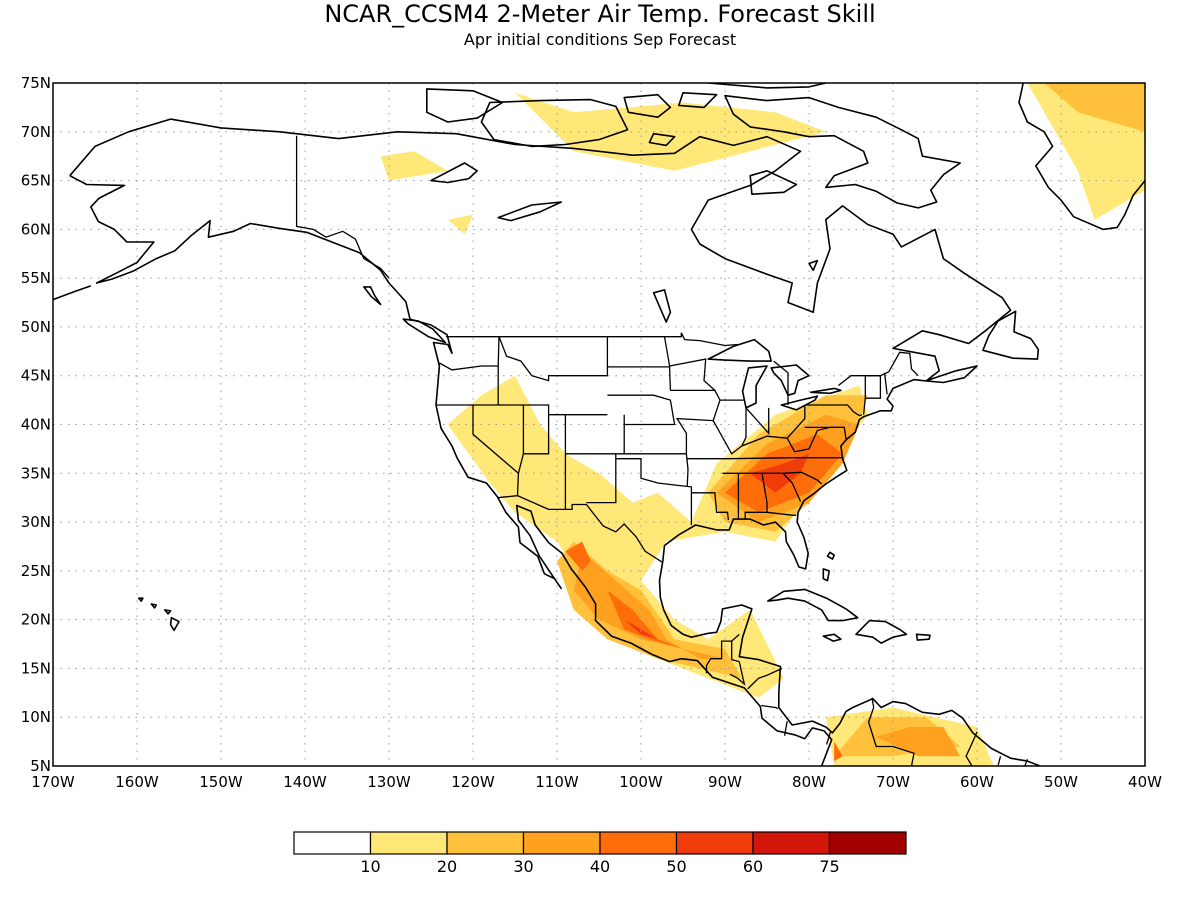 The image size is (1200, 900). I want to click on coastline-hawaii-oahu, so click(154, 606).